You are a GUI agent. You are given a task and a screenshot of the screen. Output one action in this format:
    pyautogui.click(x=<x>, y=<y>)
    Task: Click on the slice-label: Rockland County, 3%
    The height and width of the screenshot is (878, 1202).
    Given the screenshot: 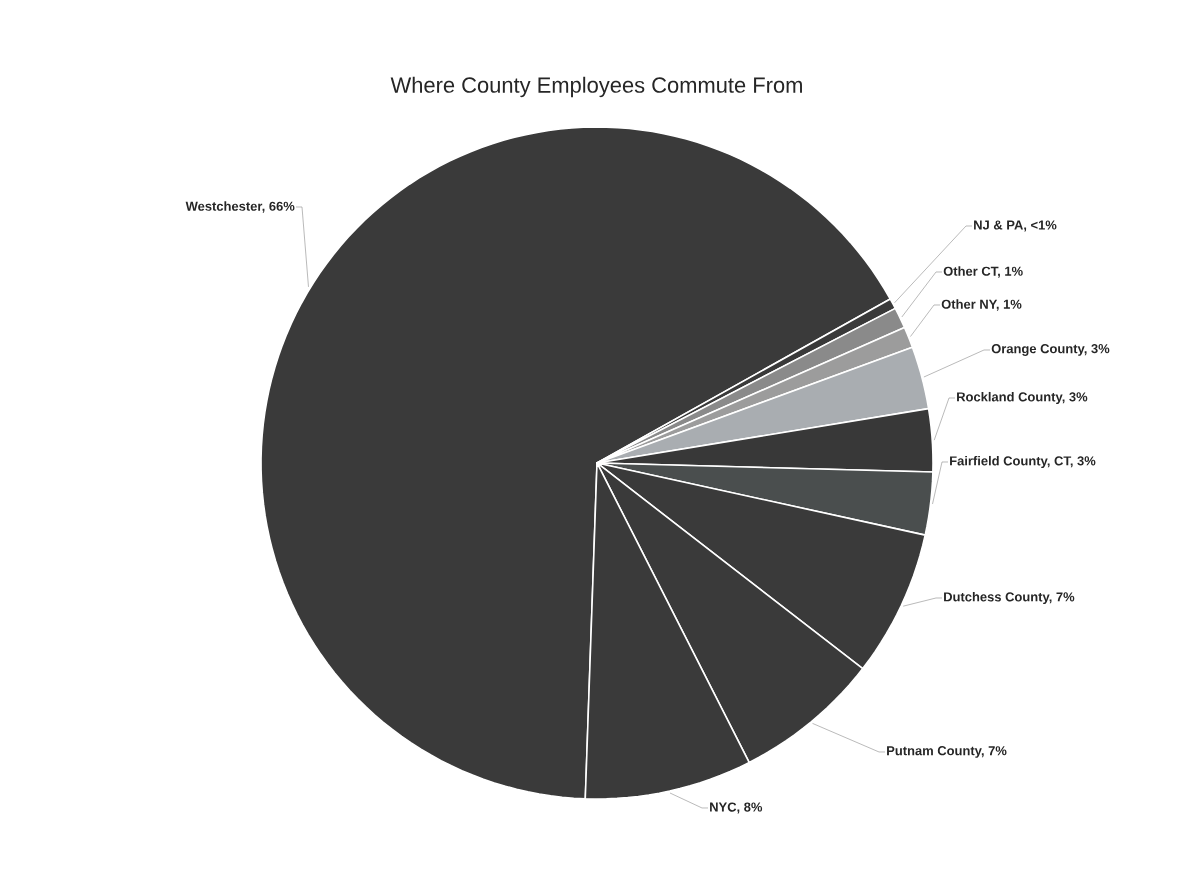 What is the action you would take?
    pyautogui.click(x=1022, y=398)
    